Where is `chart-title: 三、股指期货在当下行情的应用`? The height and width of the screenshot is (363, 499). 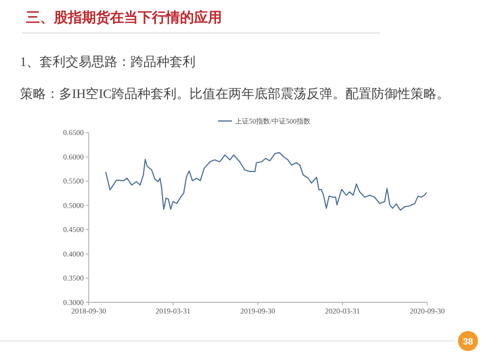
chart-title: 三、股指期货在当下行情的应用 is located at coordinates (124, 17).